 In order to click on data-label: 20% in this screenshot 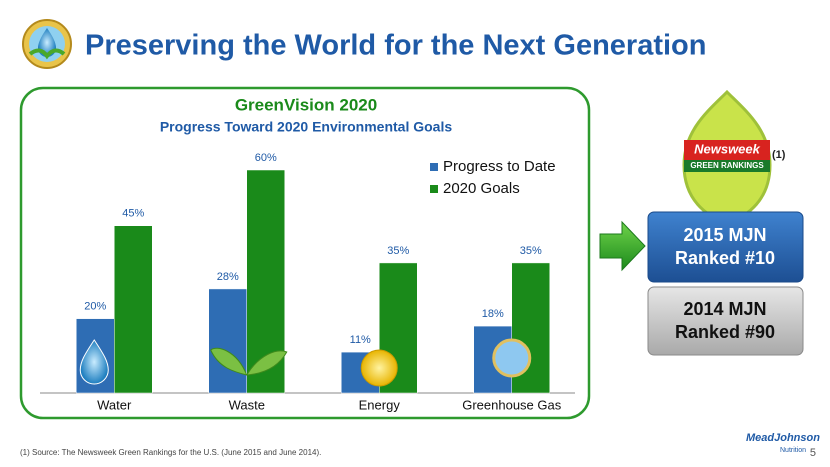, I will do `click(95, 307)`.